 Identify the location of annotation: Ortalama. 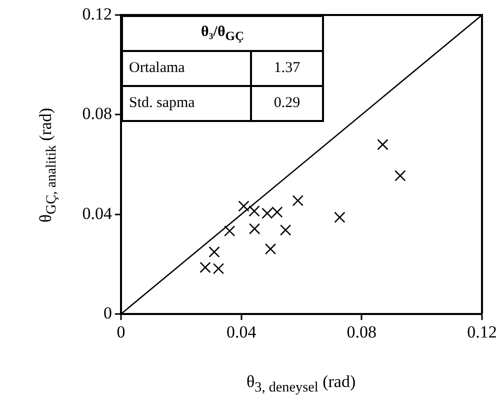
(186, 68).